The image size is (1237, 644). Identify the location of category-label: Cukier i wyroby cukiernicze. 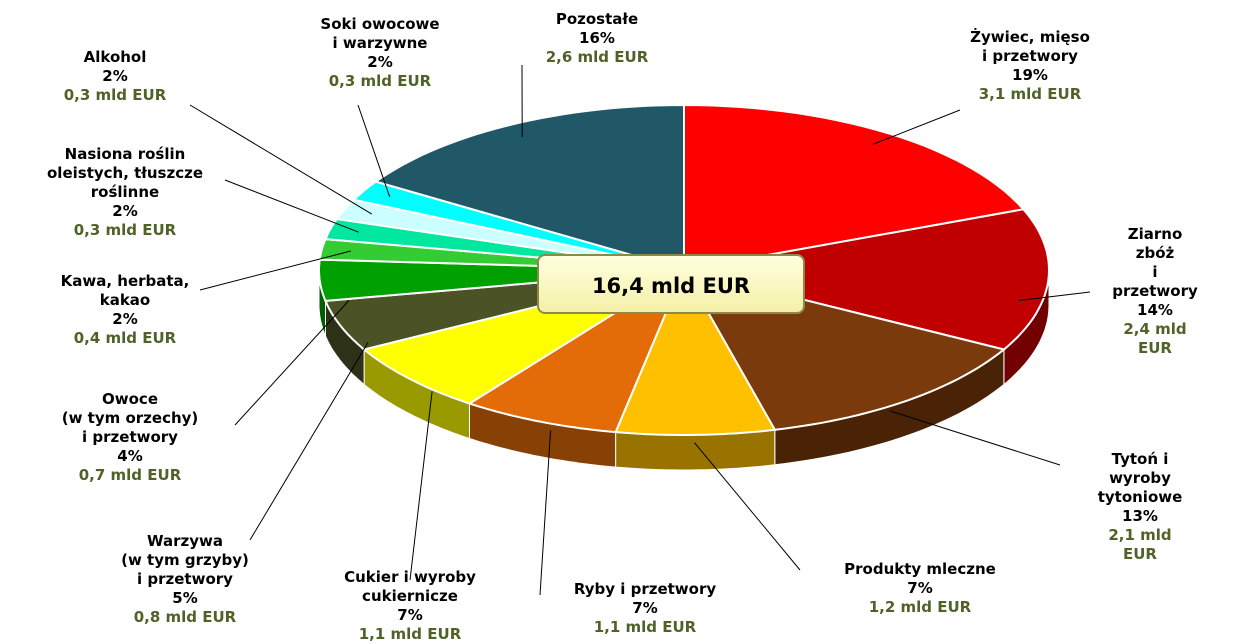
(410, 586).